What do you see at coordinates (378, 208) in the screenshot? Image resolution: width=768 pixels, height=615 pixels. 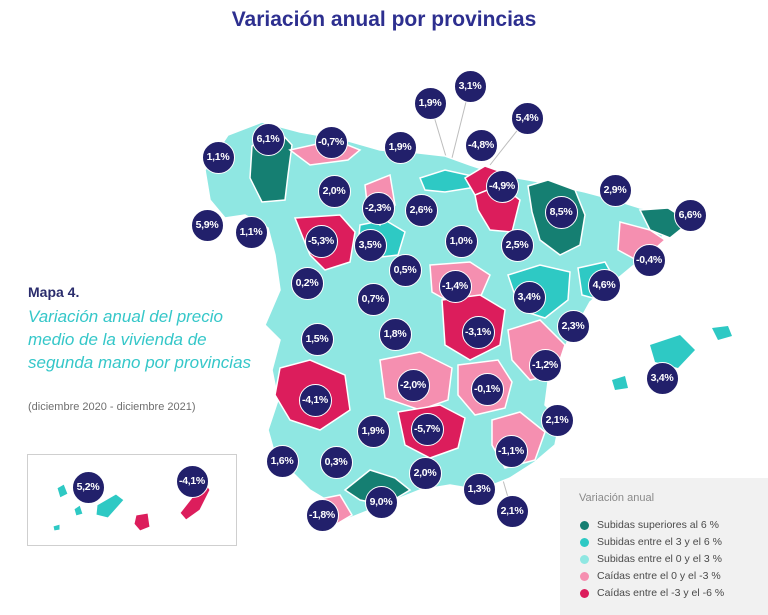 I see `province-badge: -2,3%` at bounding box center [378, 208].